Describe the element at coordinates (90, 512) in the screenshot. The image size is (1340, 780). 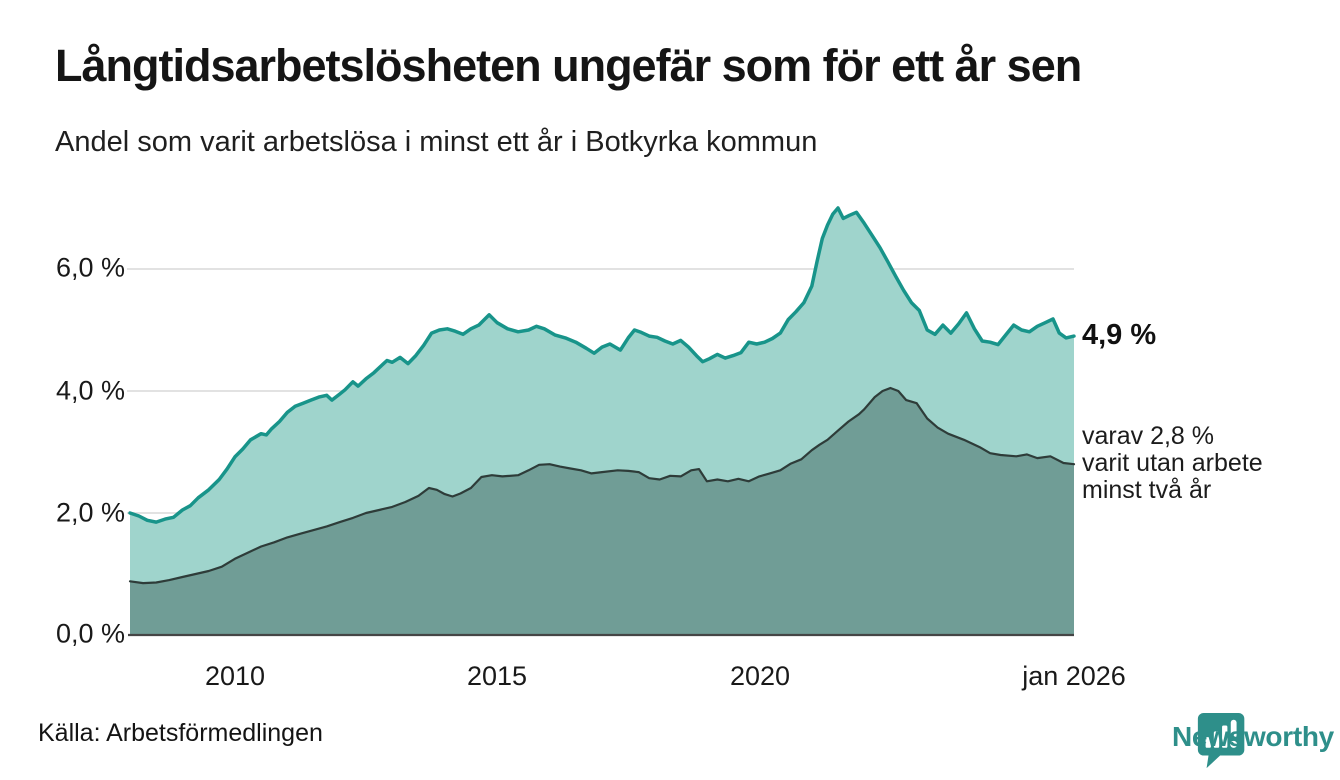
I see `y-axis-tick-2: 2,0 %` at that location.